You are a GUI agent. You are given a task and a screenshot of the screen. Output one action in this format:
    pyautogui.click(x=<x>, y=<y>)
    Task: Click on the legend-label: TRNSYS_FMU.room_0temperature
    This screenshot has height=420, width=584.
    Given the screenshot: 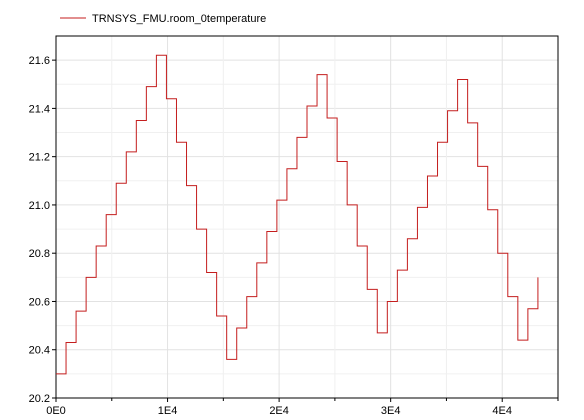 What is the action you would take?
    pyautogui.click(x=179, y=19)
    